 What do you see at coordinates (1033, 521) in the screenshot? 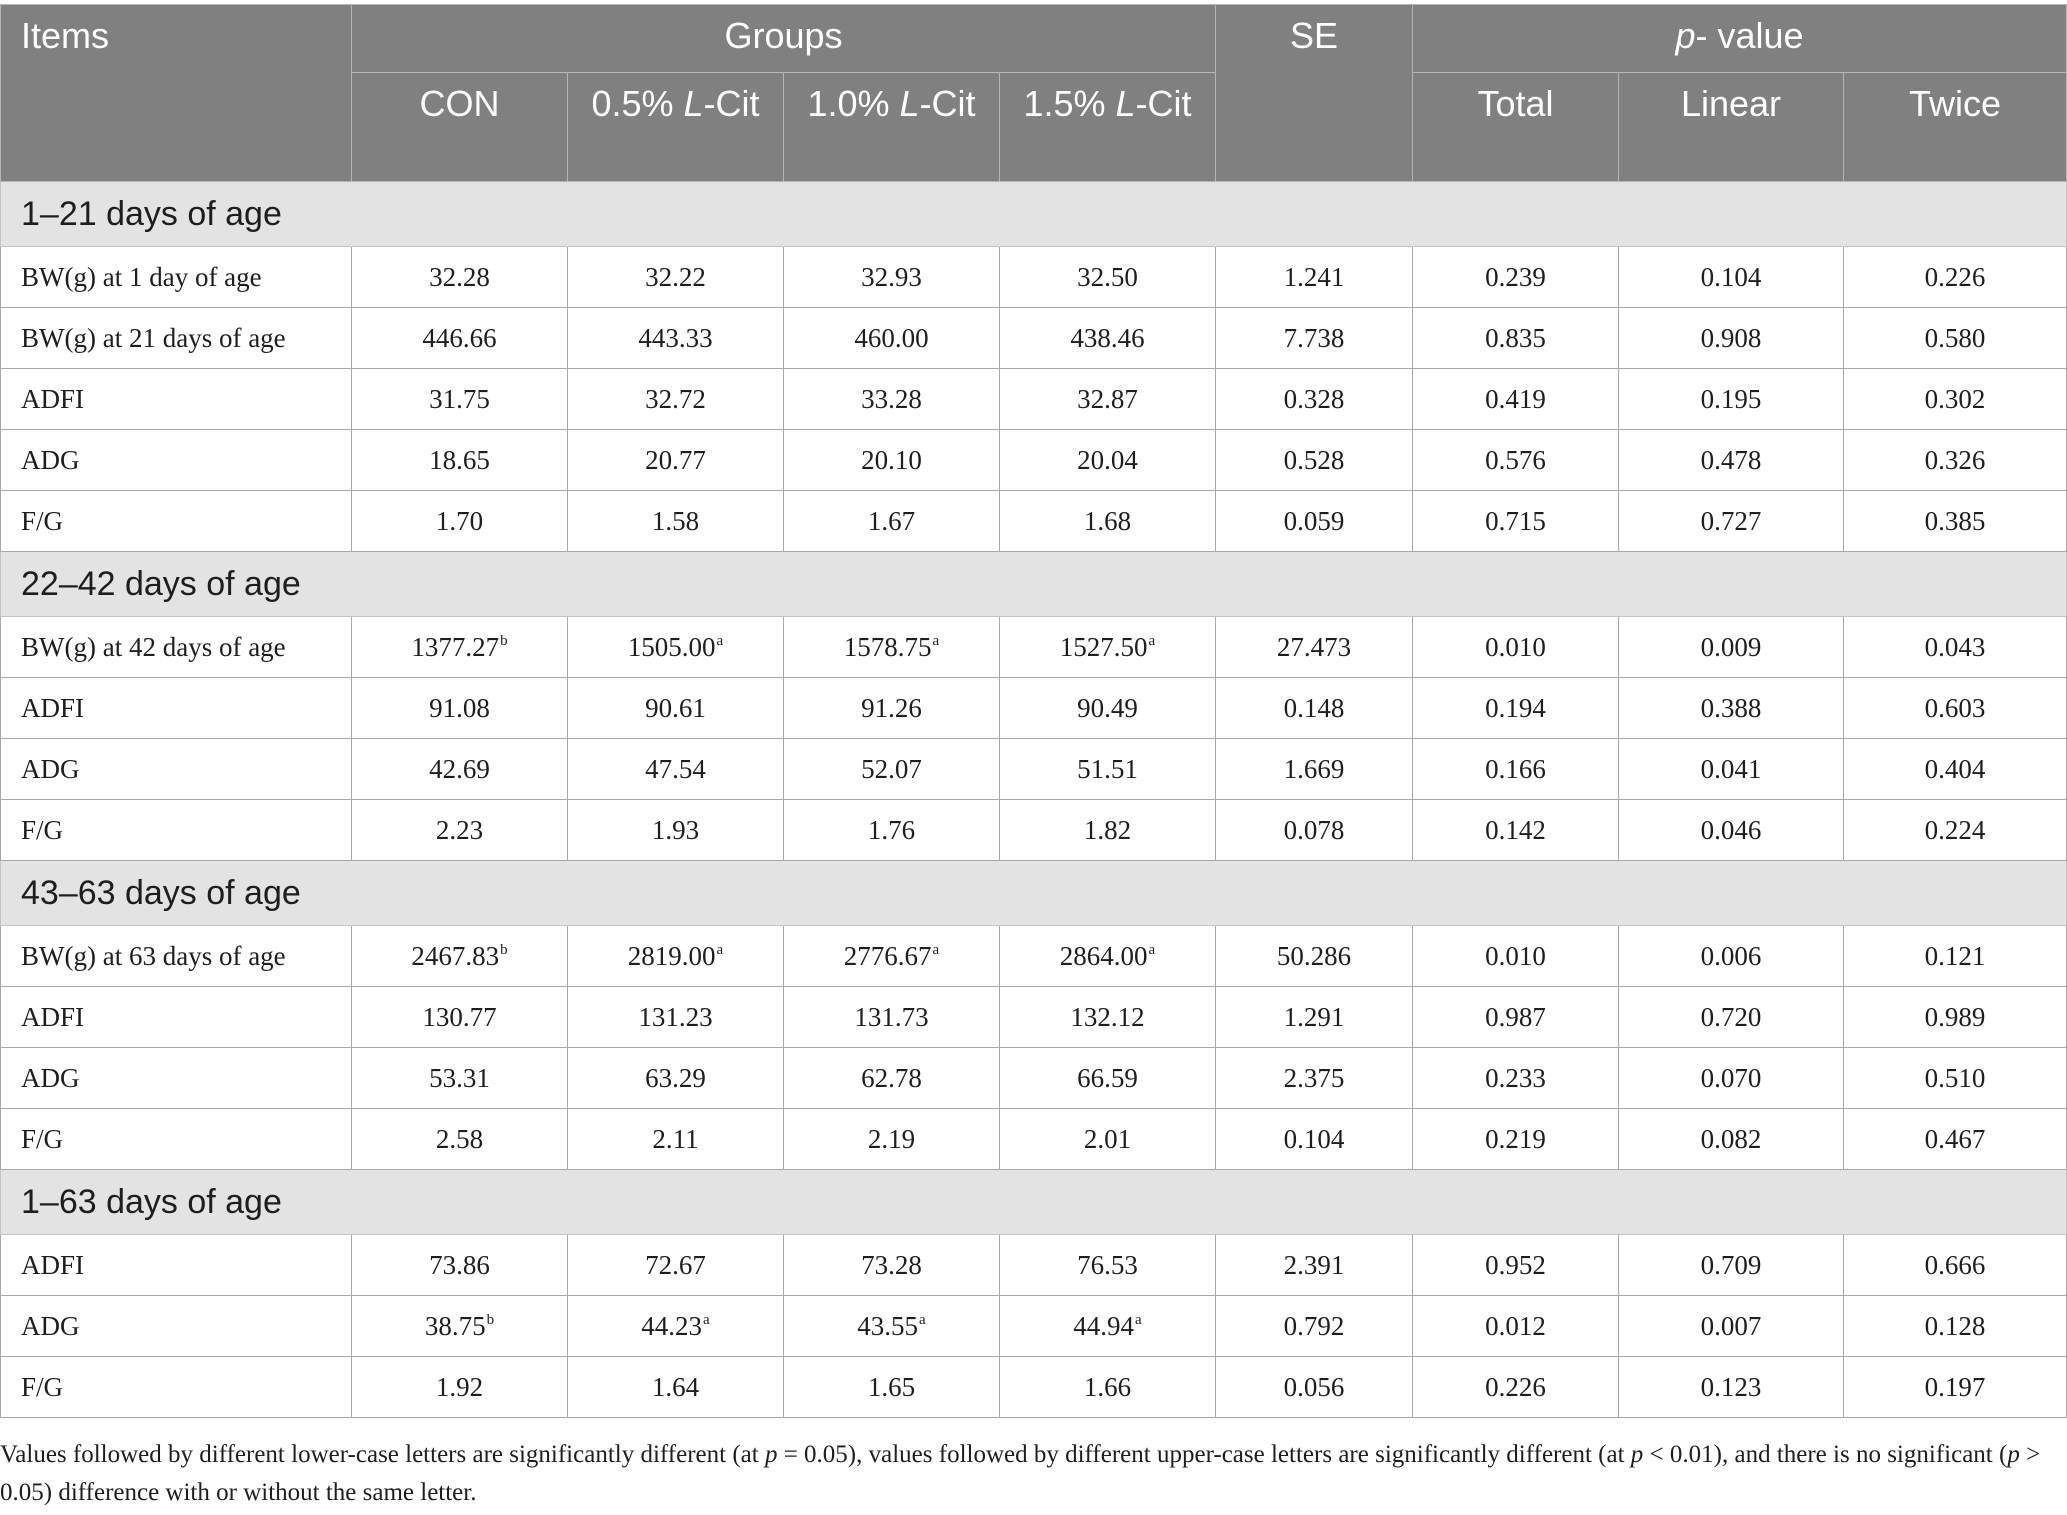
I see `table-row: F/G 1.70 1.58 1.67 1.68 0.059 0.715 0.727 0.385` at bounding box center [1033, 521].